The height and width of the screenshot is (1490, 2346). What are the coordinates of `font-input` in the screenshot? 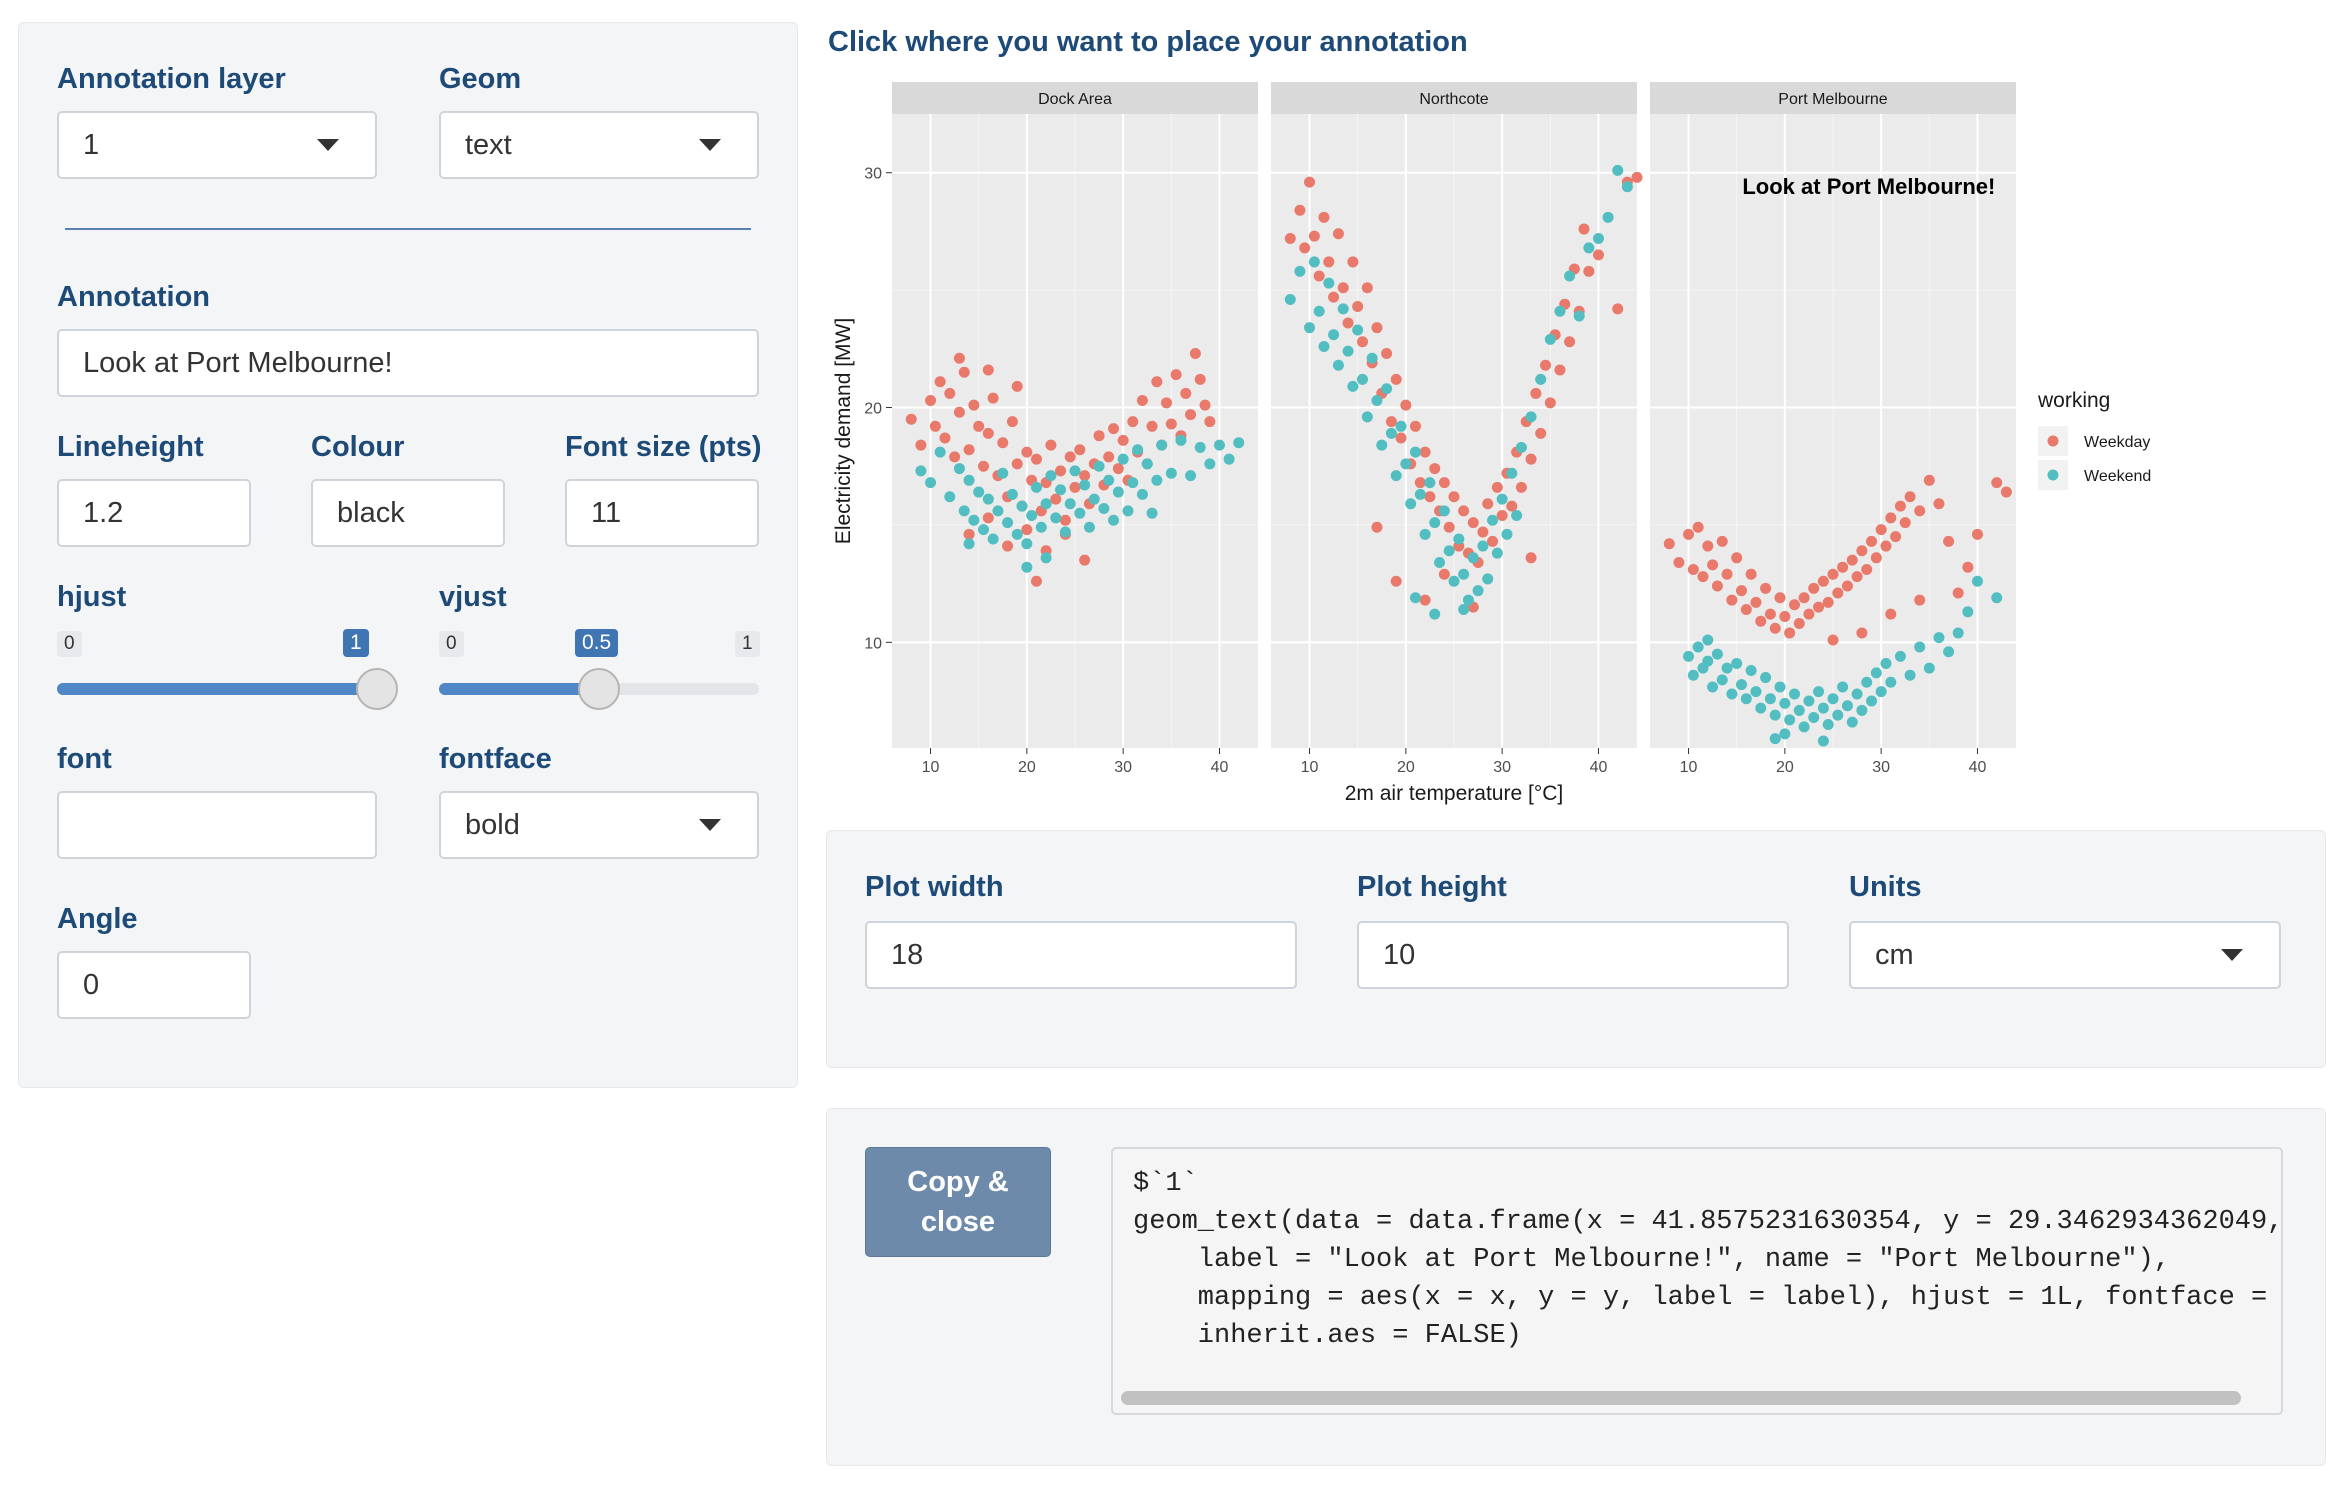 It's located at (217, 825).